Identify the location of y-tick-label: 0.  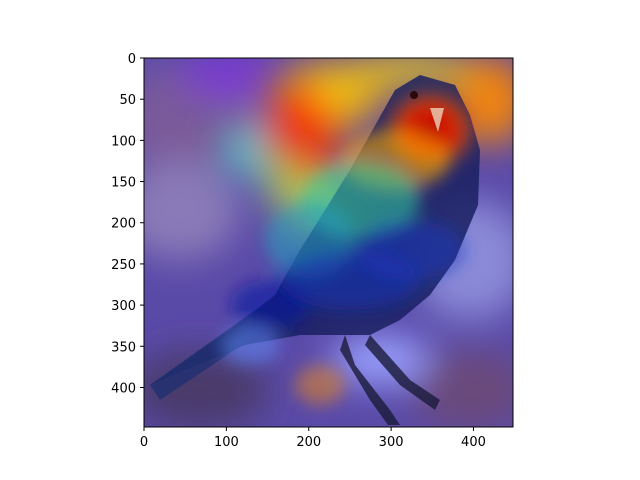
(132, 59).